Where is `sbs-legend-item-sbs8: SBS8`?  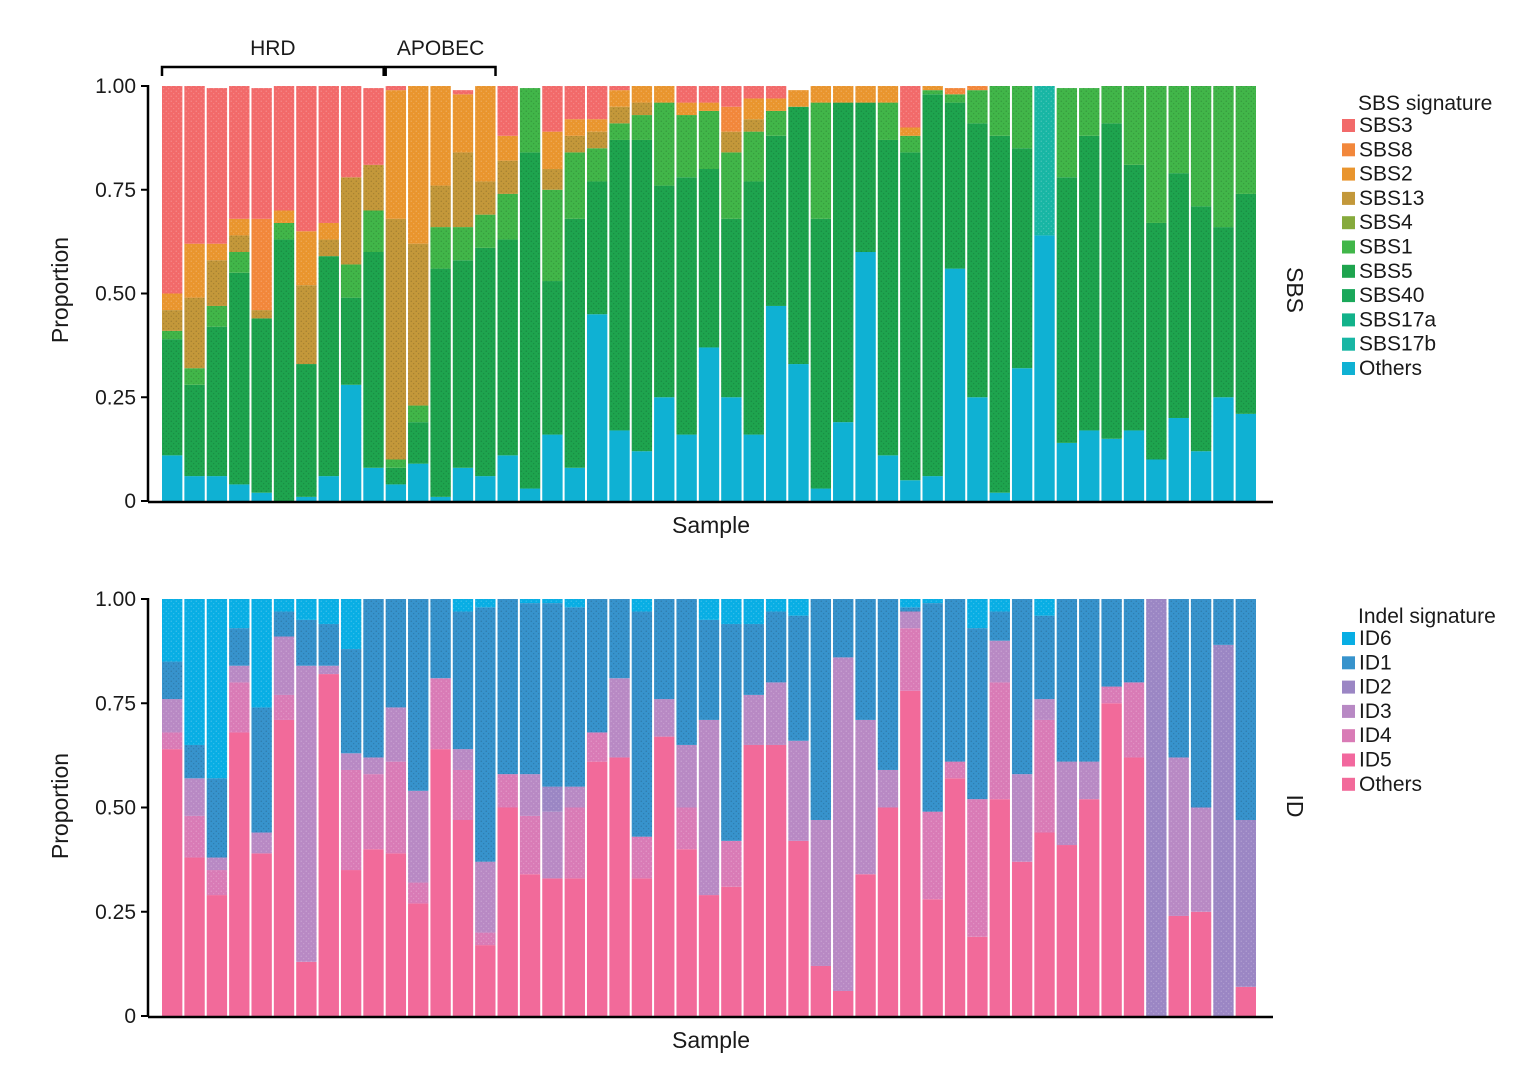
sbs-legend-item-sbs8: SBS8 is located at coordinates (1377, 149).